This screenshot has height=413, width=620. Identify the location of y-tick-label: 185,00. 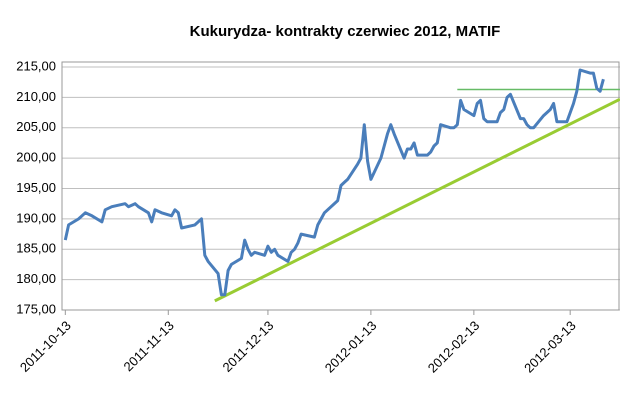
(36, 248).